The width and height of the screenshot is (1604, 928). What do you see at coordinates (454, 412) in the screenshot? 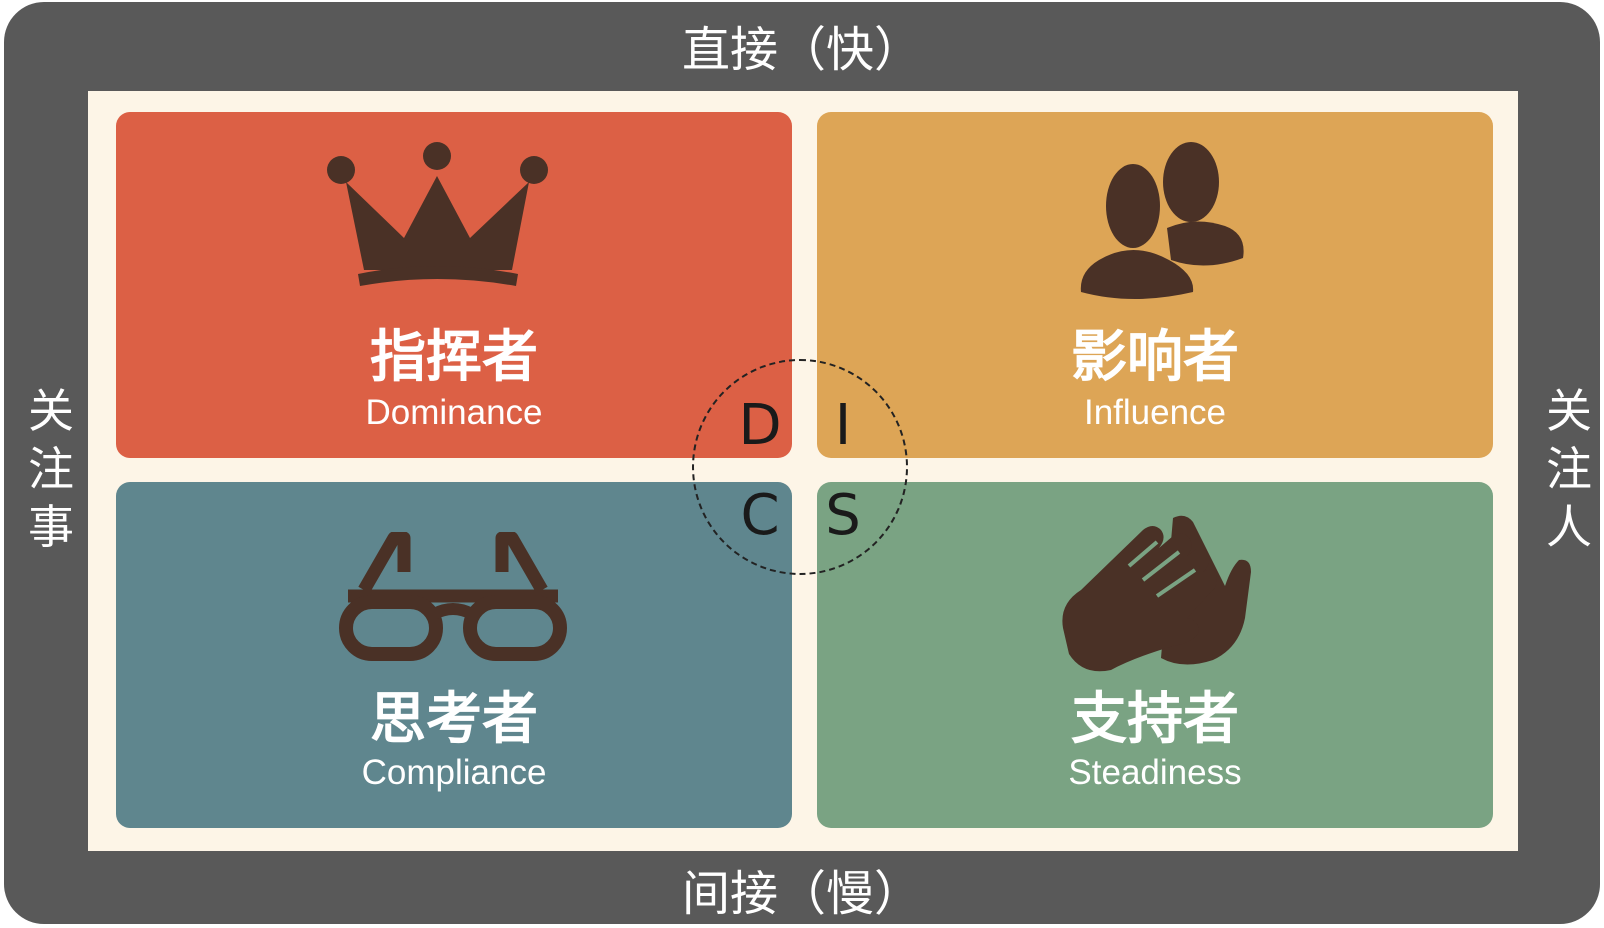
I see `dominance-title-en: Dominance` at bounding box center [454, 412].